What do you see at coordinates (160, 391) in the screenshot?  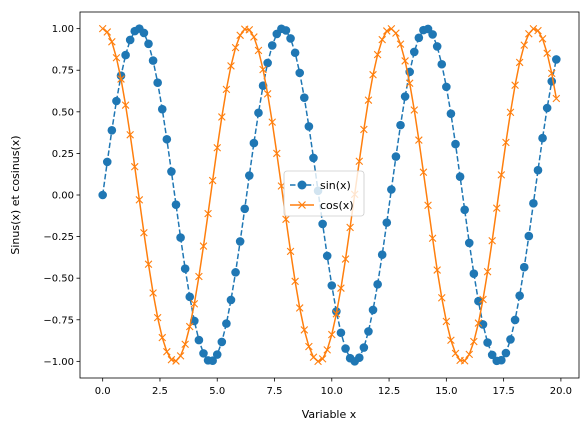 I see `x-tick-label: 2.5` at bounding box center [160, 391].